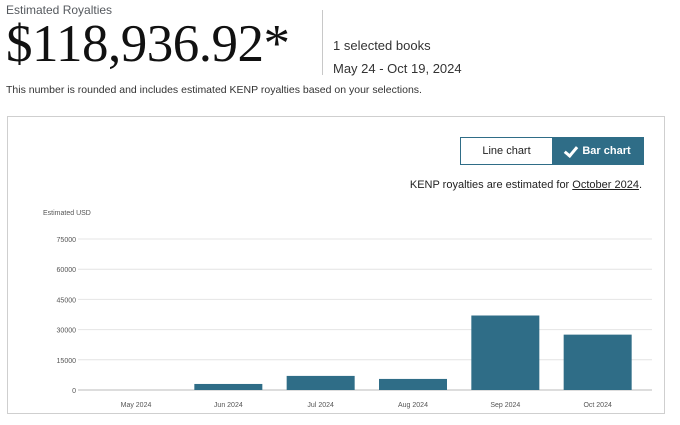  I want to click on x-tick-label: Jul 2024, so click(320, 405).